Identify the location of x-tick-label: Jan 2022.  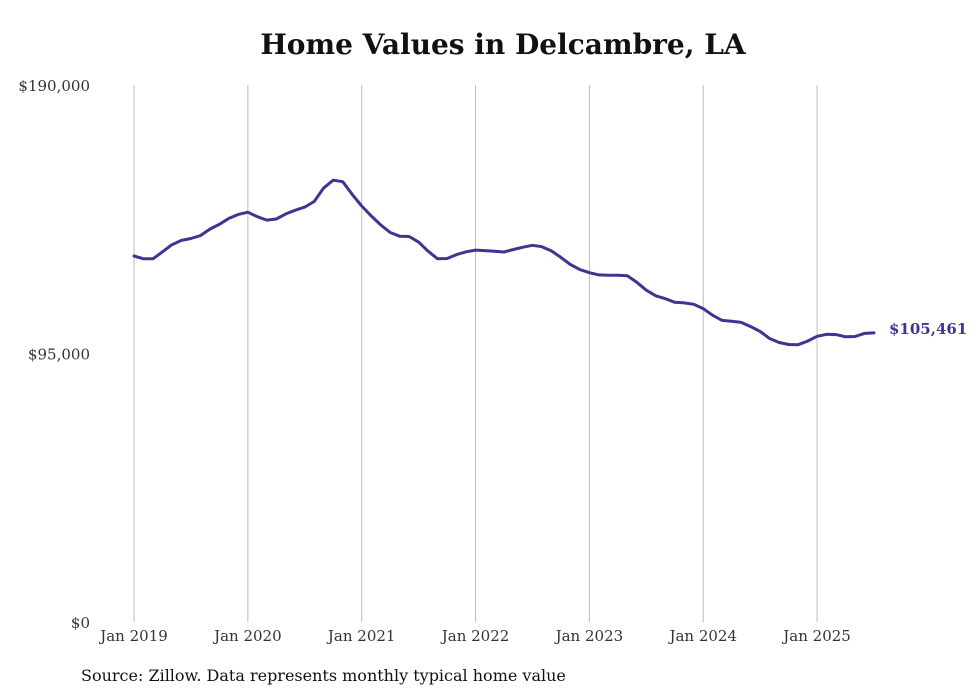
(475, 636).